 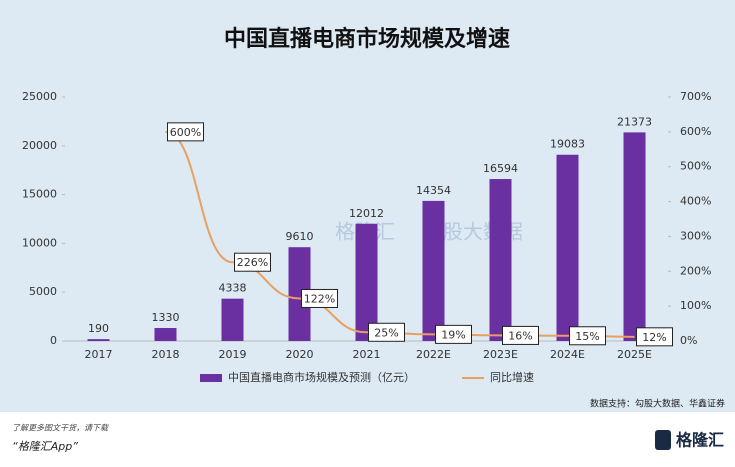 I want to click on y2-tick-label: 300%, so click(x=695, y=235).